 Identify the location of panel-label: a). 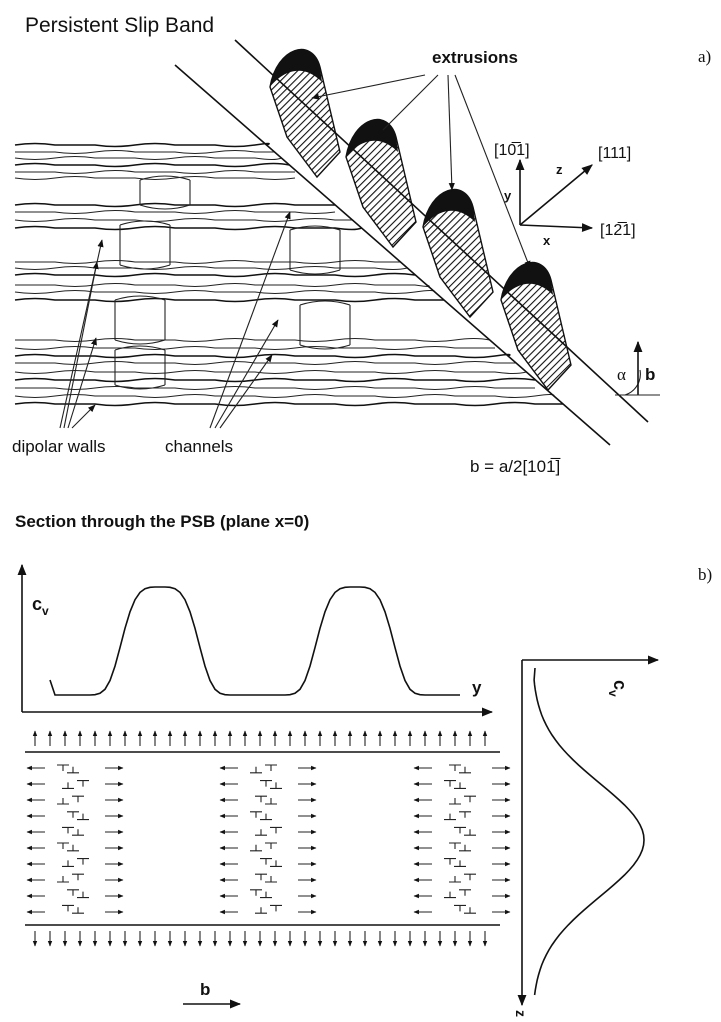
(704, 56).